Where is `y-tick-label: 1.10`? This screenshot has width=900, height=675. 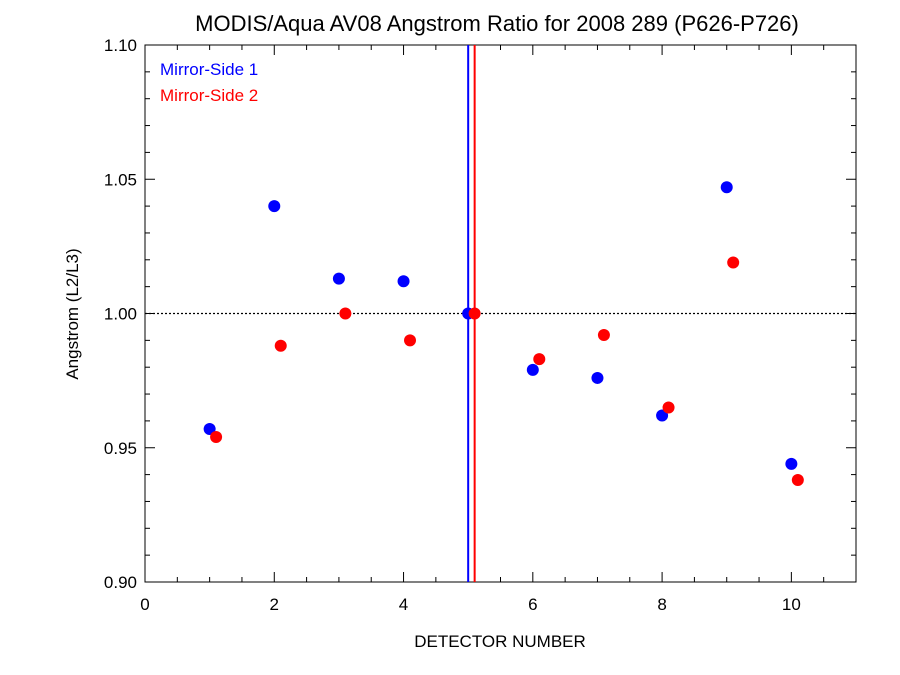 y-tick-label: 1.10 is located at coordinates (120, 45).